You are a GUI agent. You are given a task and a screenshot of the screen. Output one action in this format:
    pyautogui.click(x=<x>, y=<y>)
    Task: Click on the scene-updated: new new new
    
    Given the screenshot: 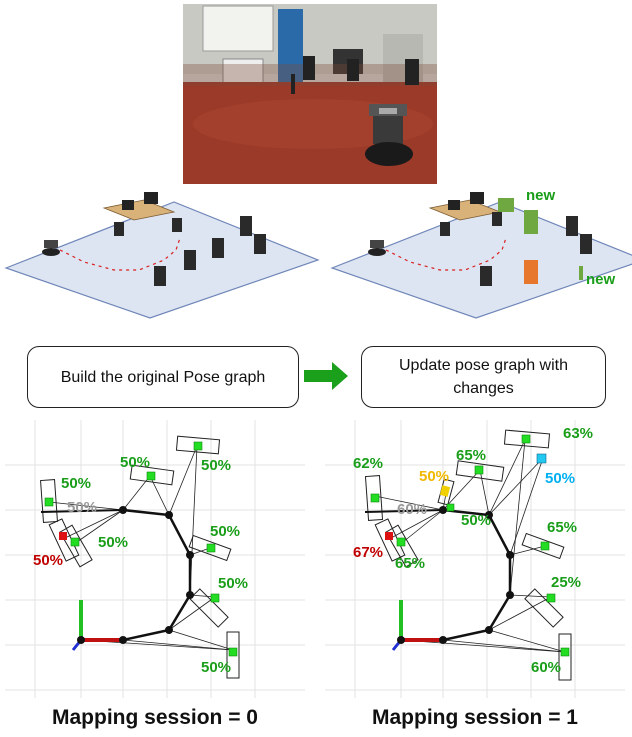 What is the action you would take?
    pyautogui.click(x=481, y=253)
    